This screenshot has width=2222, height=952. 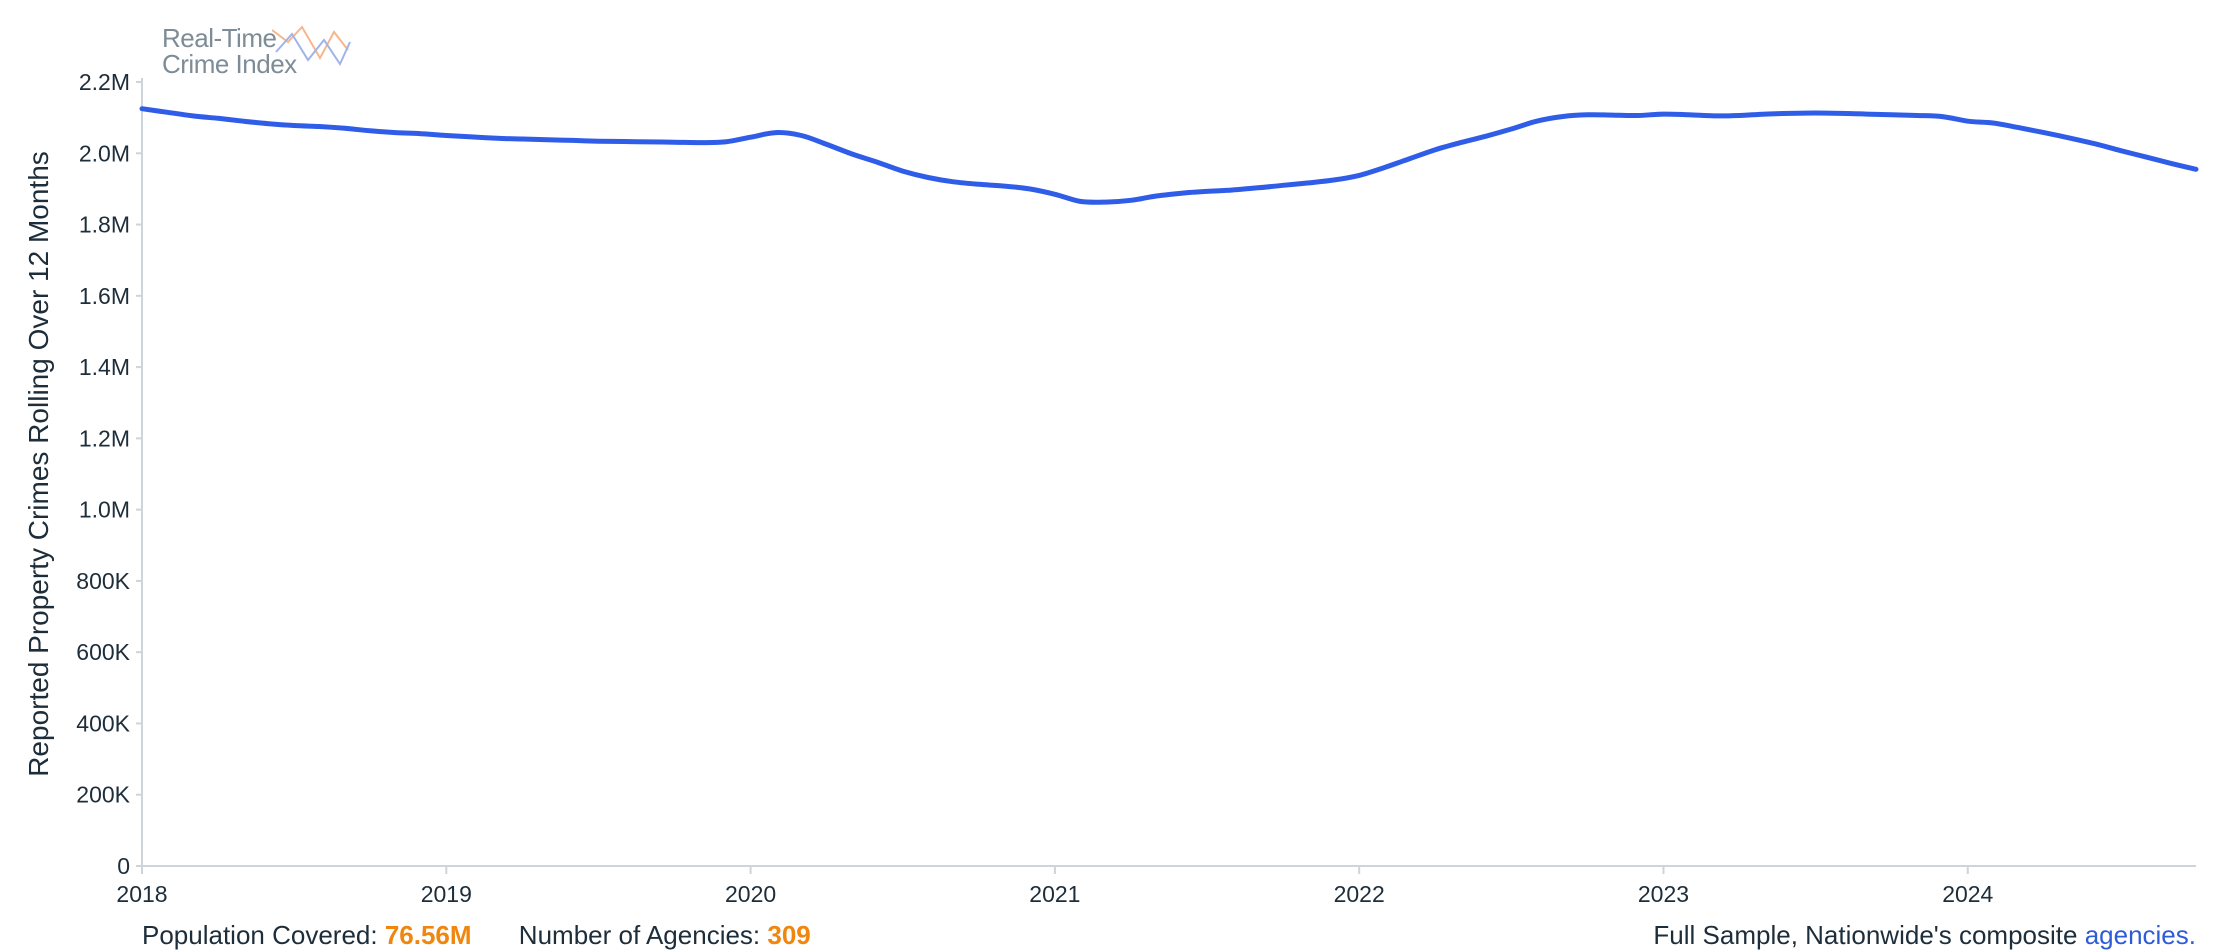 I want to click on x-tick-label: 2024, so click(x=1967, y=894).